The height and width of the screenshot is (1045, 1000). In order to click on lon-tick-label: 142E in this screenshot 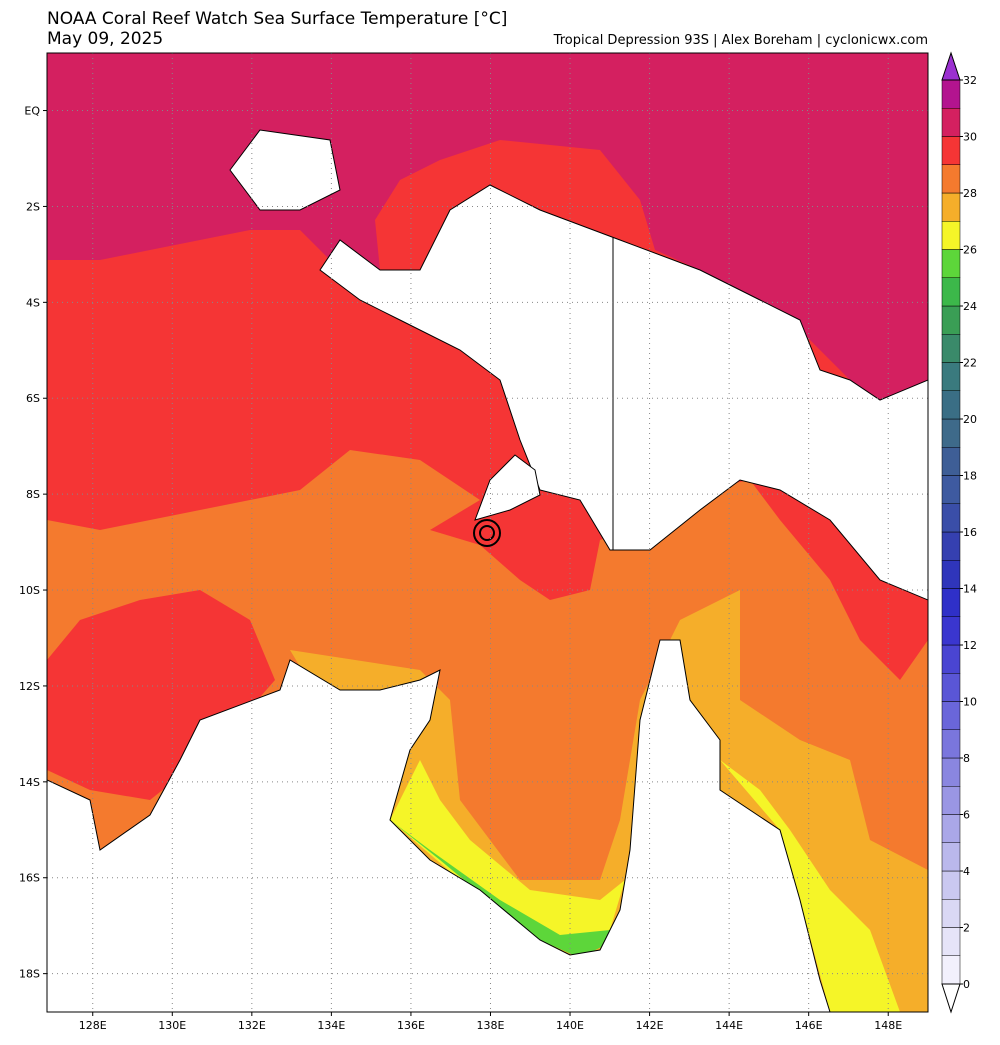, I will do `click(650, 1025)`.